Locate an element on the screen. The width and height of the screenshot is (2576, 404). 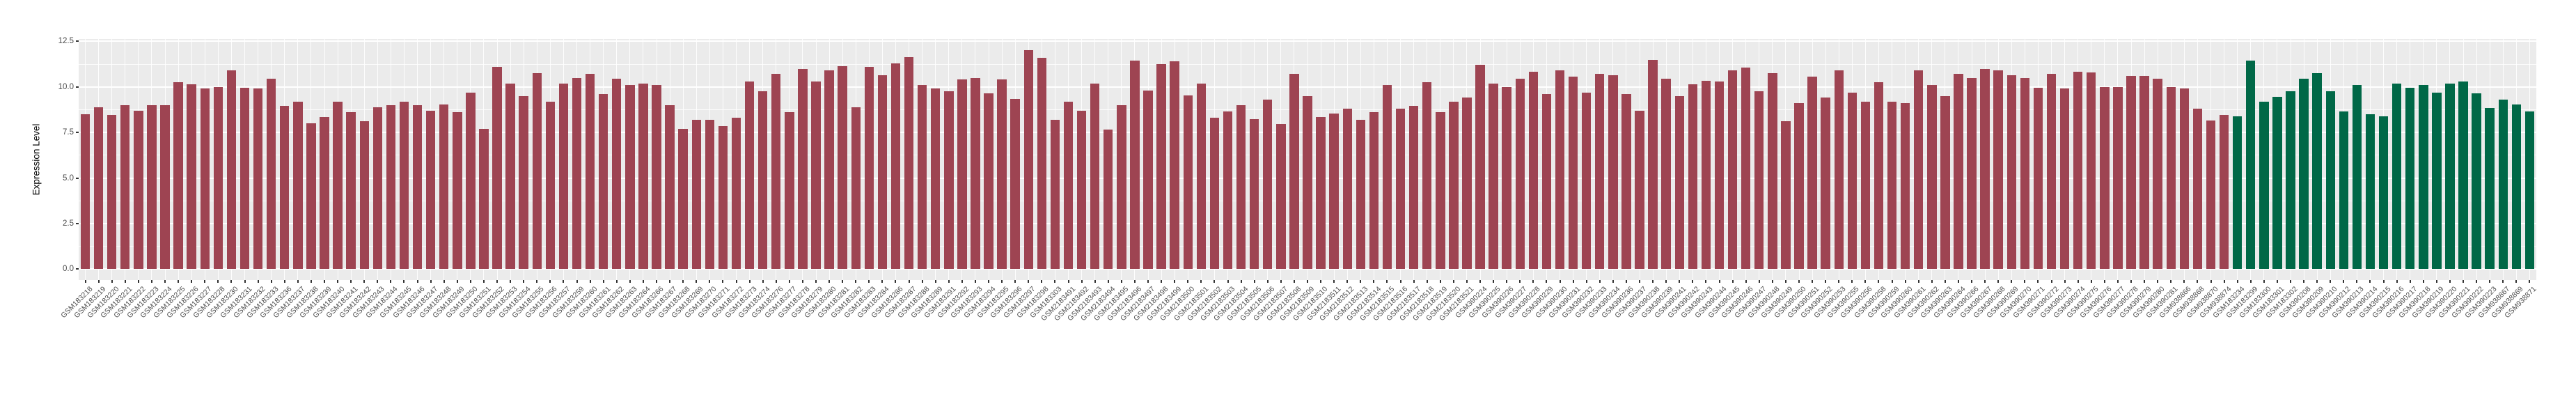
y-tick-label: 10.0 is located at coordinates (66, 86).